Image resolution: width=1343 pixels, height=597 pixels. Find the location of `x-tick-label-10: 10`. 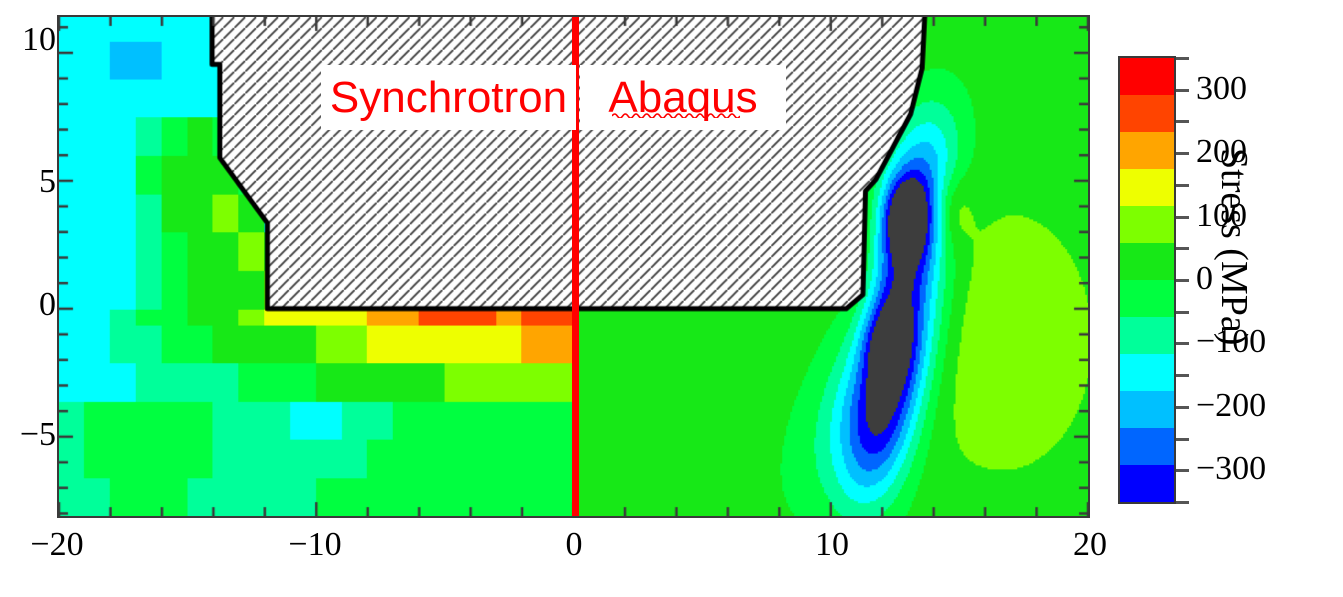

x-tick-label-10: 10 is located at coordinates (832, 544).